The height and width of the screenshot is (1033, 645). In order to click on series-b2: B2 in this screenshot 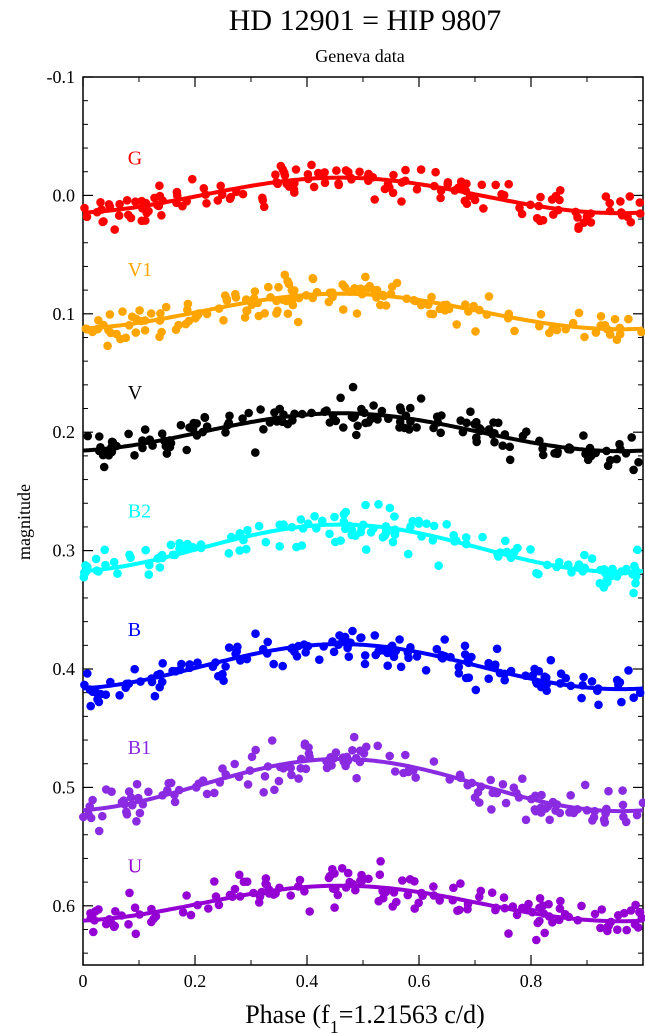, I will do `click(361, 549)`.